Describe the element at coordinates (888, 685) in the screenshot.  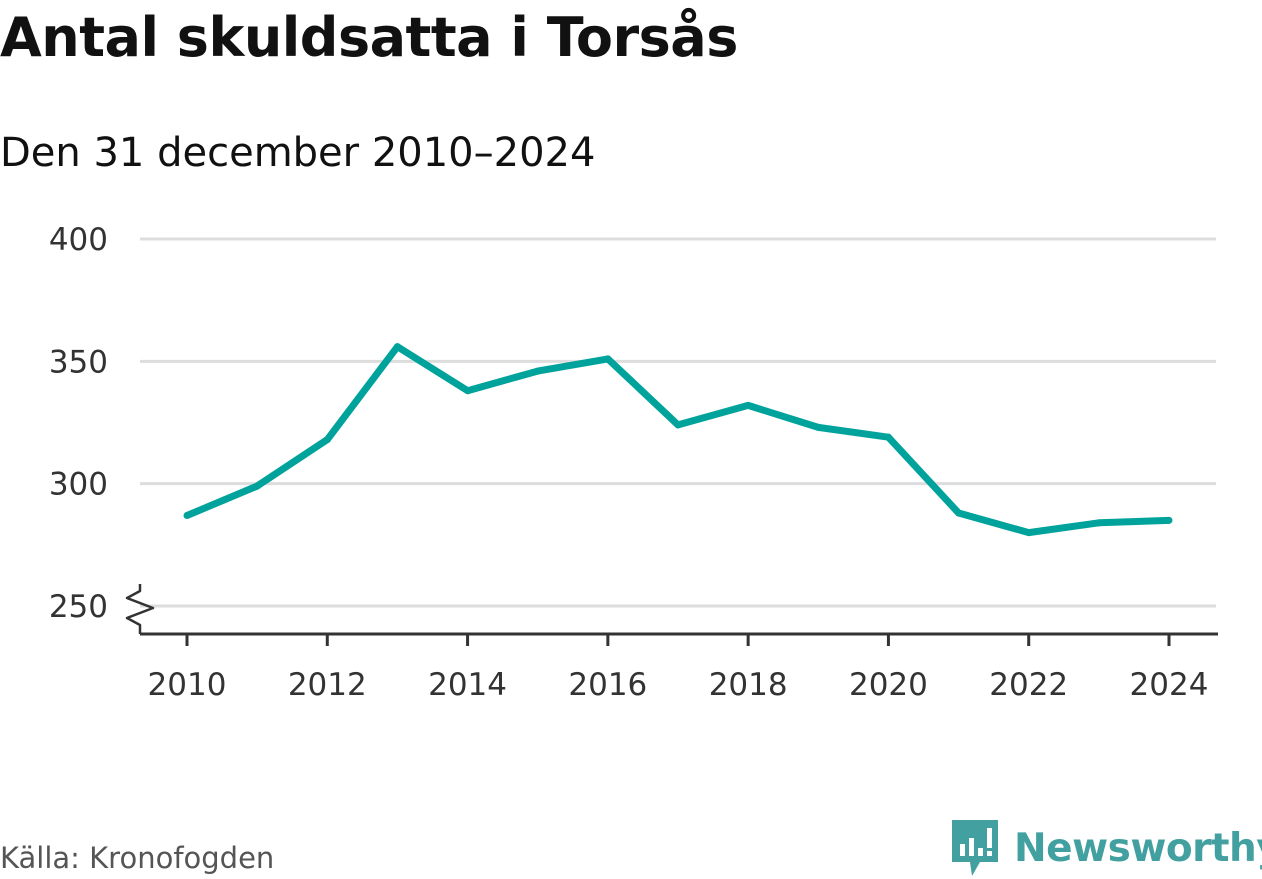
I see `x-tick-label-2020: 2020` at that location.